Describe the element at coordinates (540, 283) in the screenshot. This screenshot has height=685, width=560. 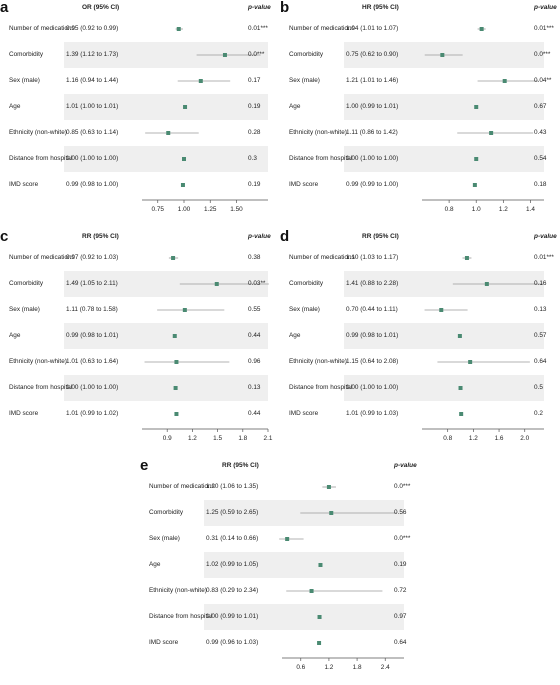
I see `p-value: 0.16` at that location.